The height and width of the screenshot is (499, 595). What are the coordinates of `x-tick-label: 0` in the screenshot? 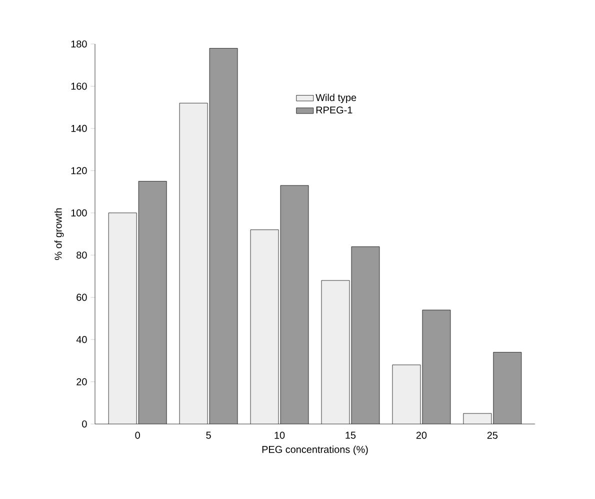 It's located at (137, 435).